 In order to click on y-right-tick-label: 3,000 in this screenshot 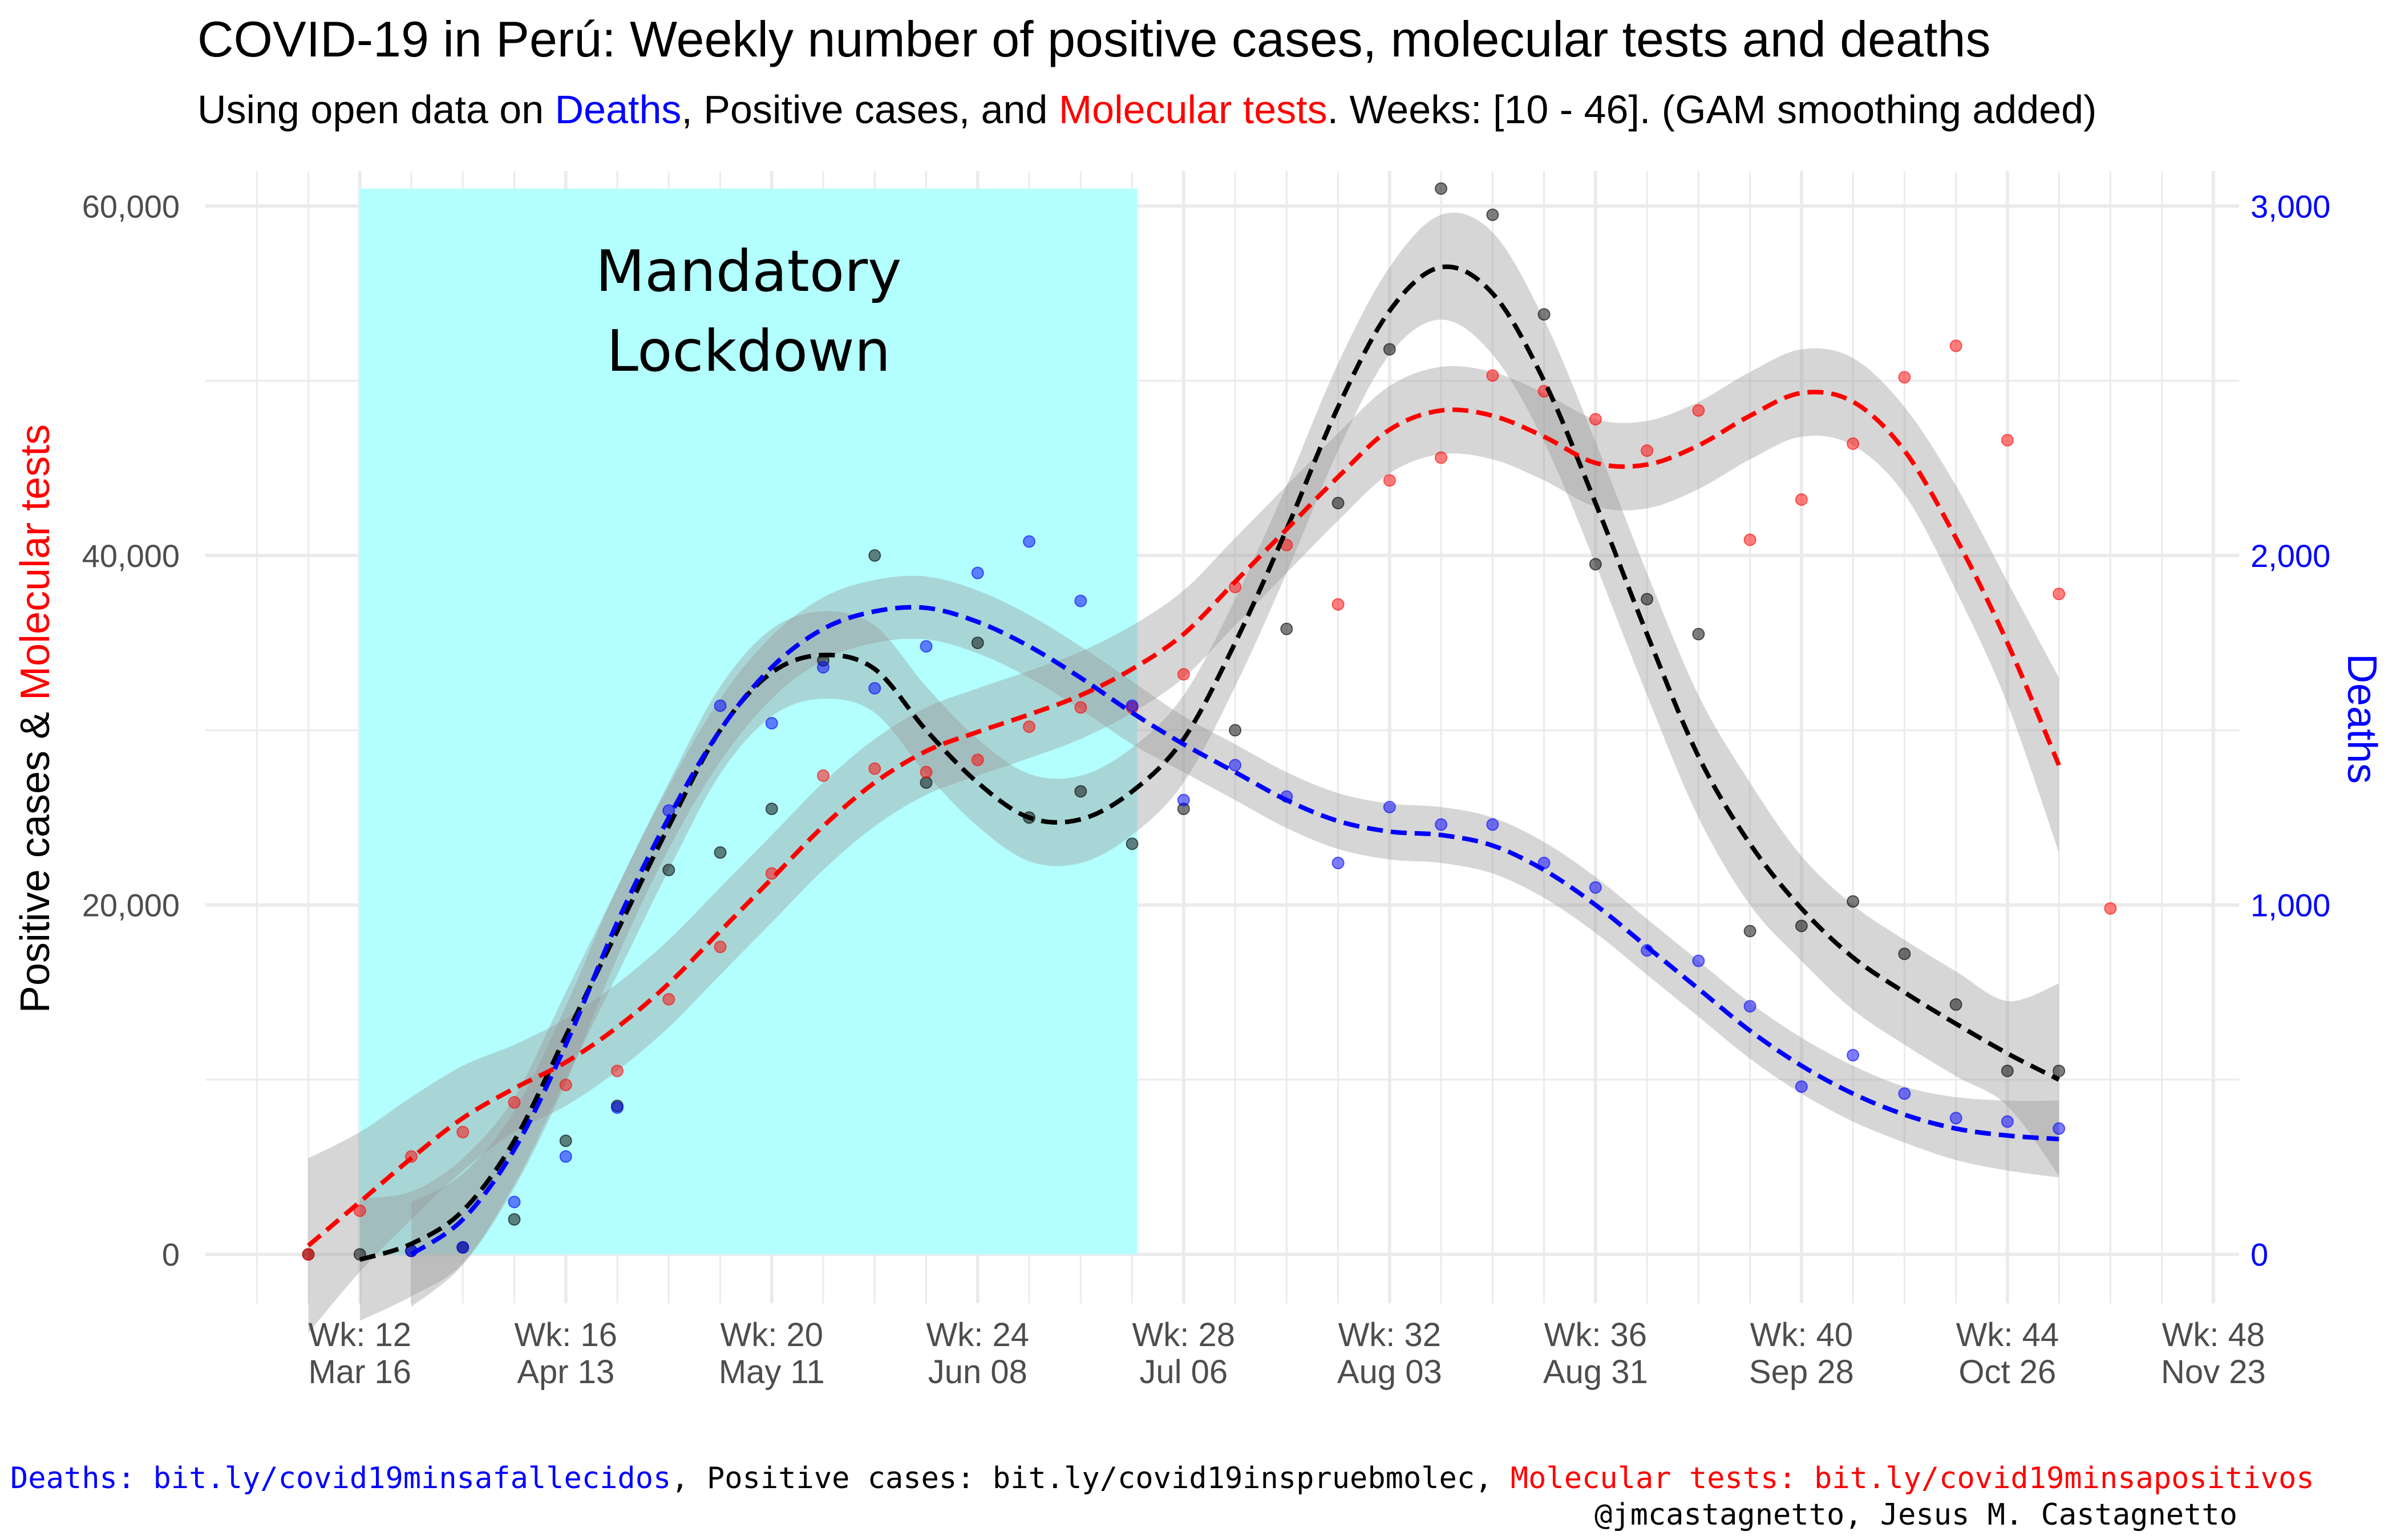, I will do `click(2290, 206)`.